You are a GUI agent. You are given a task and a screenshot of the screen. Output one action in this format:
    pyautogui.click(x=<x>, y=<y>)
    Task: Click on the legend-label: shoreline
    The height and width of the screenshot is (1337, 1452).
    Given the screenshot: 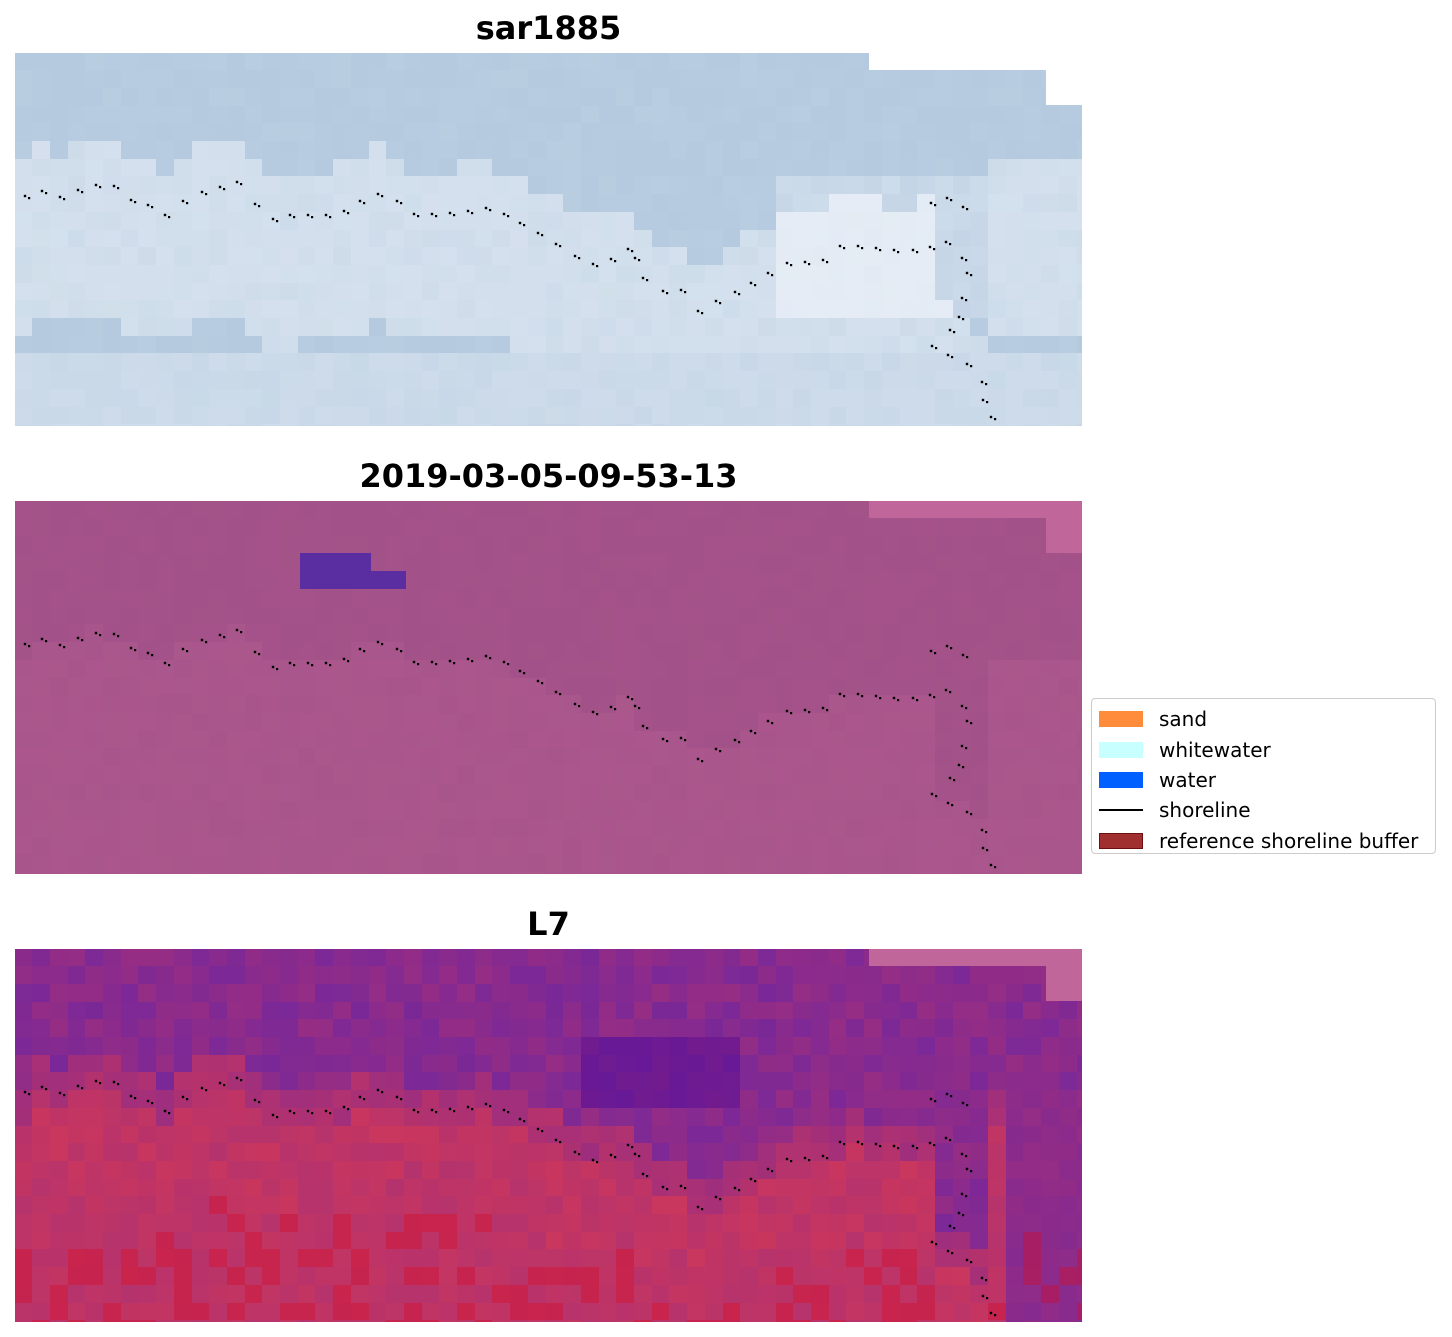 What is the action you would take?
    pyautogui.click(x=1205, y=810)
    